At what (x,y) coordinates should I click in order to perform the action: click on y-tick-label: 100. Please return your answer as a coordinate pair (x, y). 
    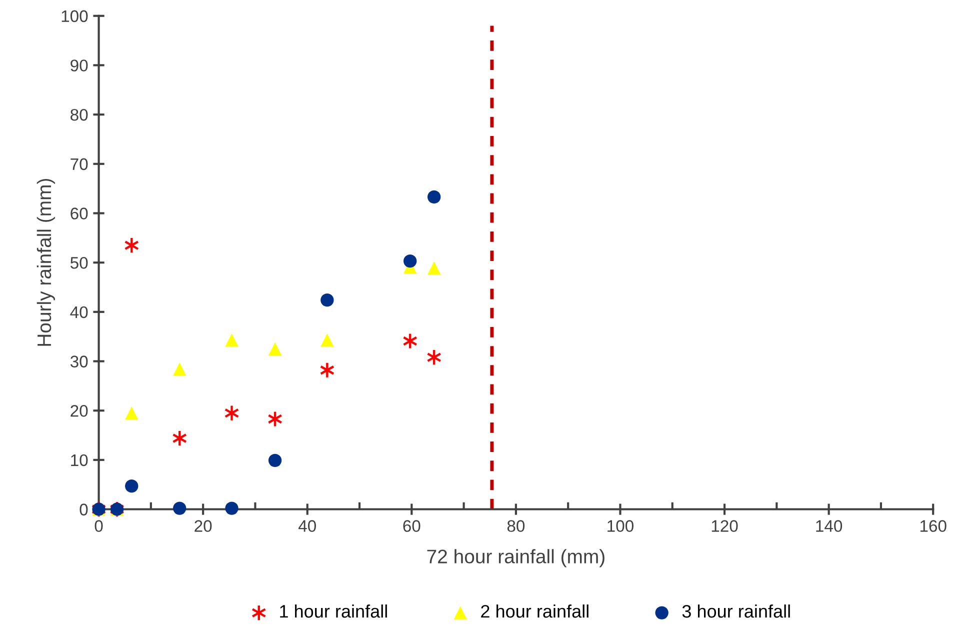
    Looking at the image, I should click on (75, 16).